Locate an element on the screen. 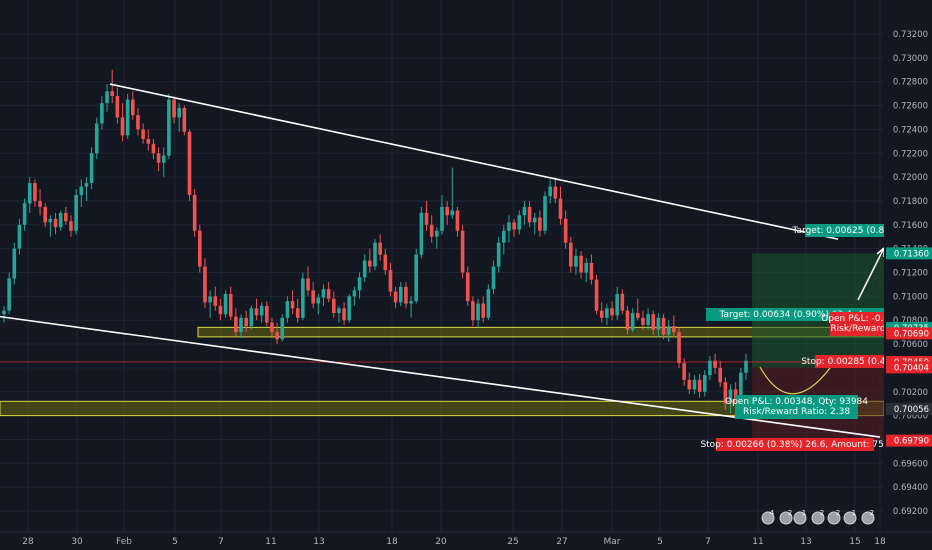 Image resolution: width=932 pixels, height=550 pixels. x-tick-label: 15 is located at coordinates (854, 542).